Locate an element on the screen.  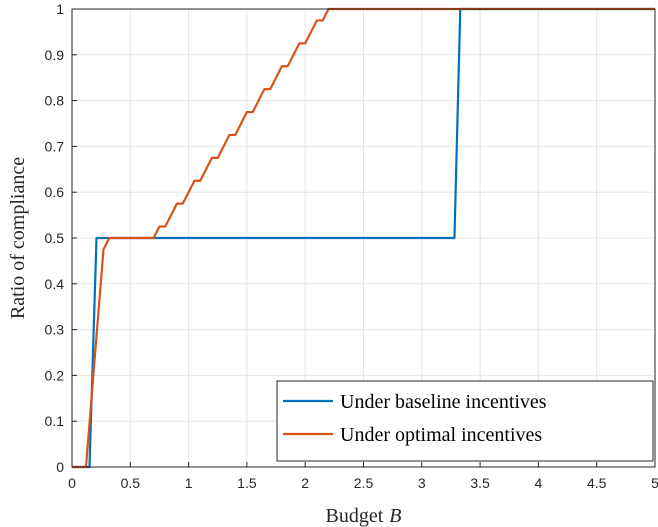
y-tick-label: 0.8 is located at coordinates (55, 101).